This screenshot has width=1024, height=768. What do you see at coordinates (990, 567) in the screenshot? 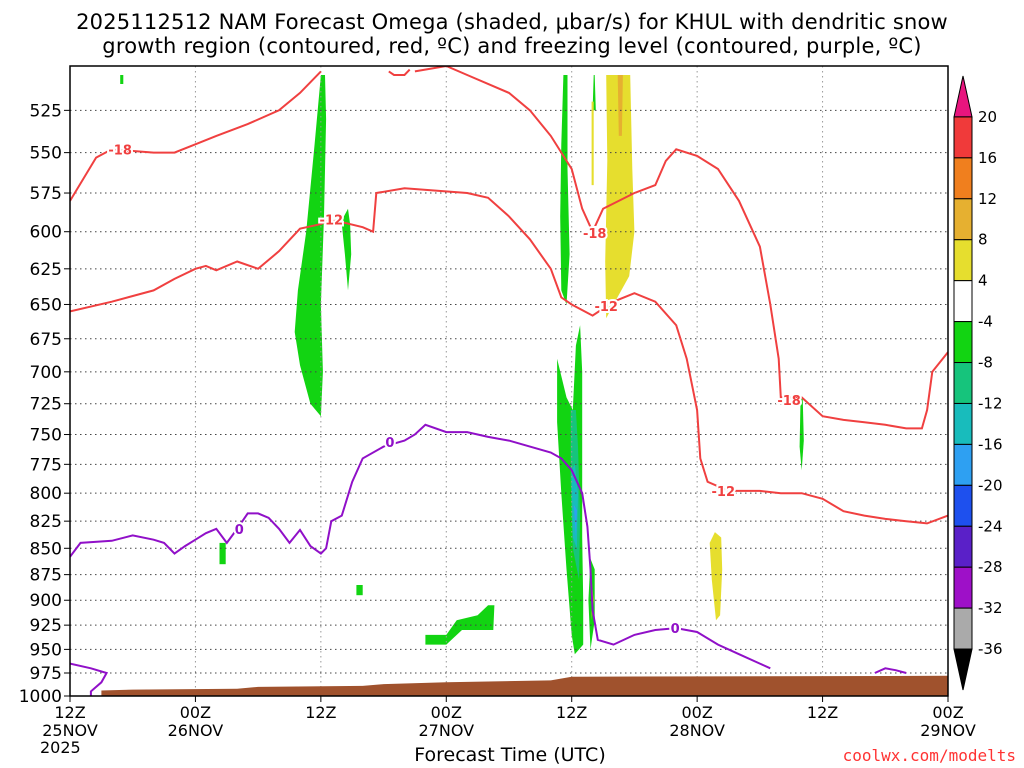
I see `colorbar-level-label: -28` at bounding box center [990, 567].